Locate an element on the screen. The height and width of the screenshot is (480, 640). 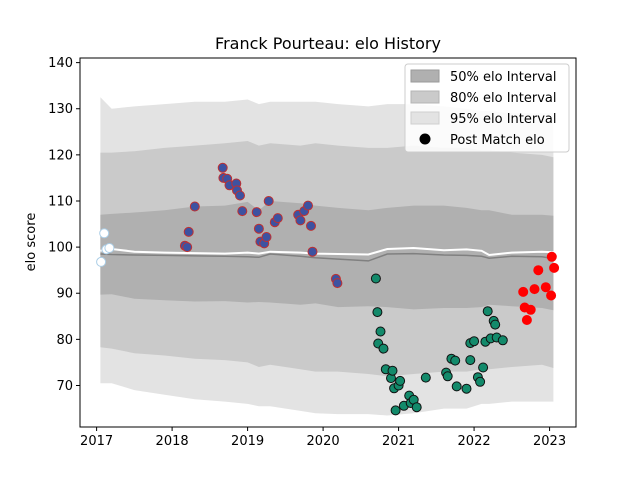
y-tick-label: 70 is located at coordinates (64, 386).